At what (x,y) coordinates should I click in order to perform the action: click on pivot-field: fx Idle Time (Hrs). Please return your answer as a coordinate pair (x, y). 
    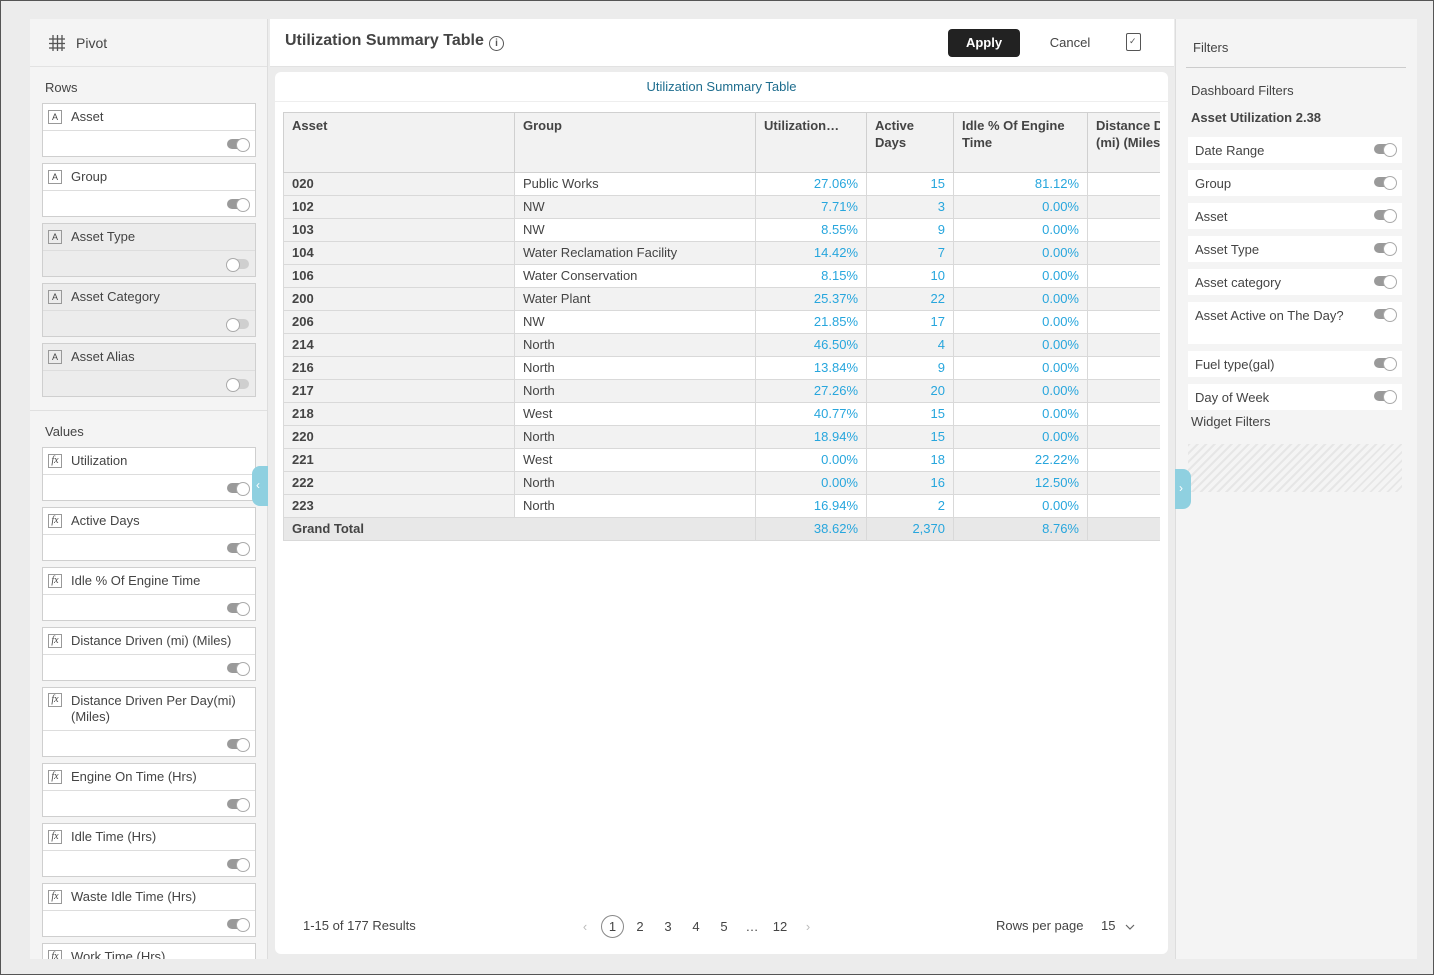
    Looking at the image, I should click on (149, 850).